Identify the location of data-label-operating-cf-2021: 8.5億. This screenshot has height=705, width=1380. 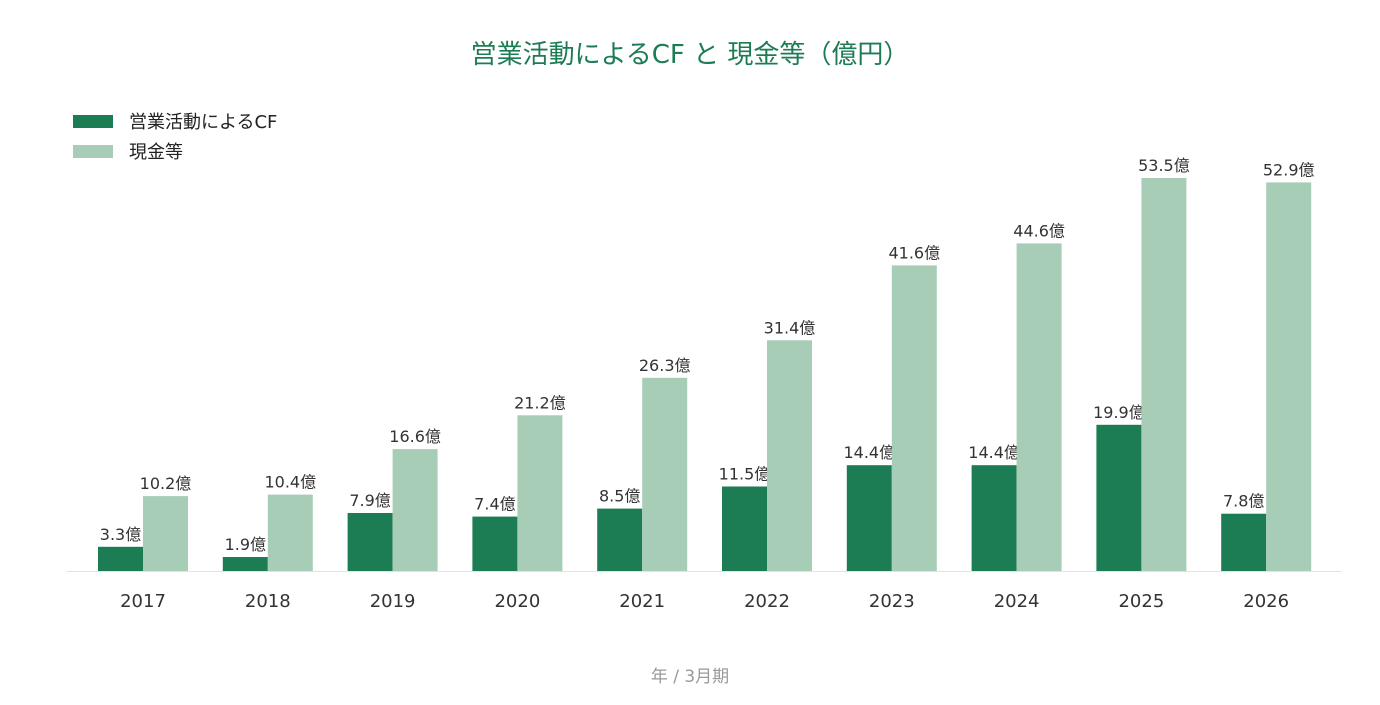
(619, 496).